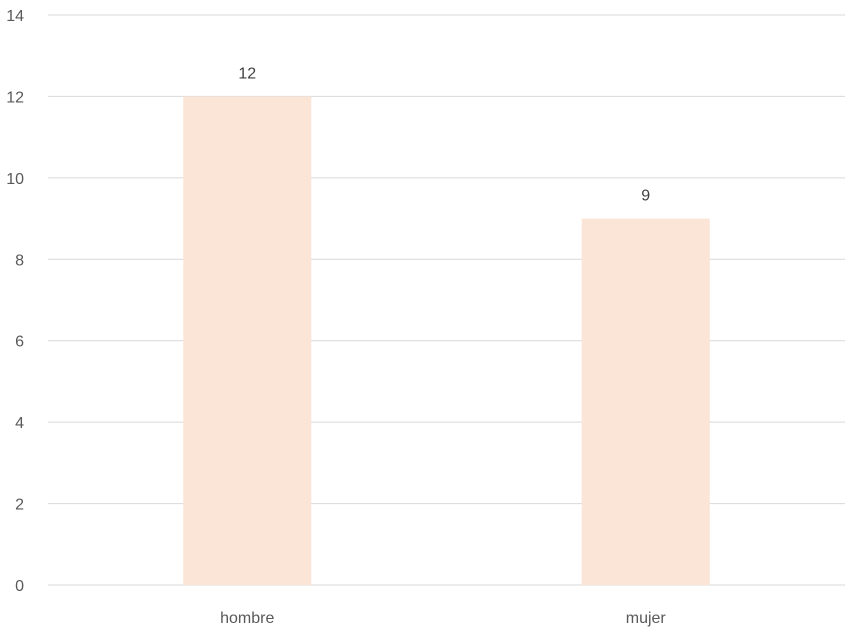 This screenshot has height=632, width=854. I want to click on category-label-hombre: hombre, so click(247, 618).